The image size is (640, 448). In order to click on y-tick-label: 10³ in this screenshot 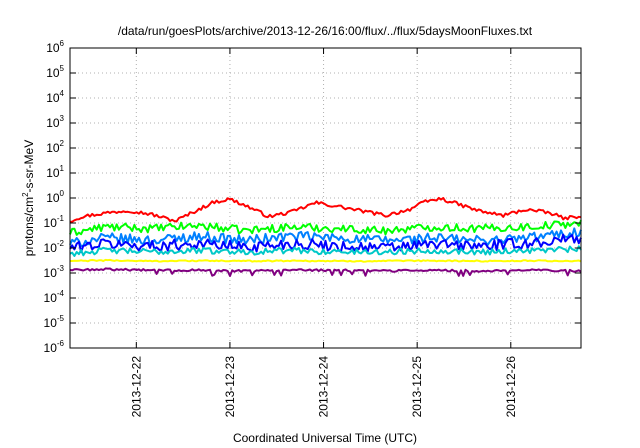, I will do `click(55, 122)`.